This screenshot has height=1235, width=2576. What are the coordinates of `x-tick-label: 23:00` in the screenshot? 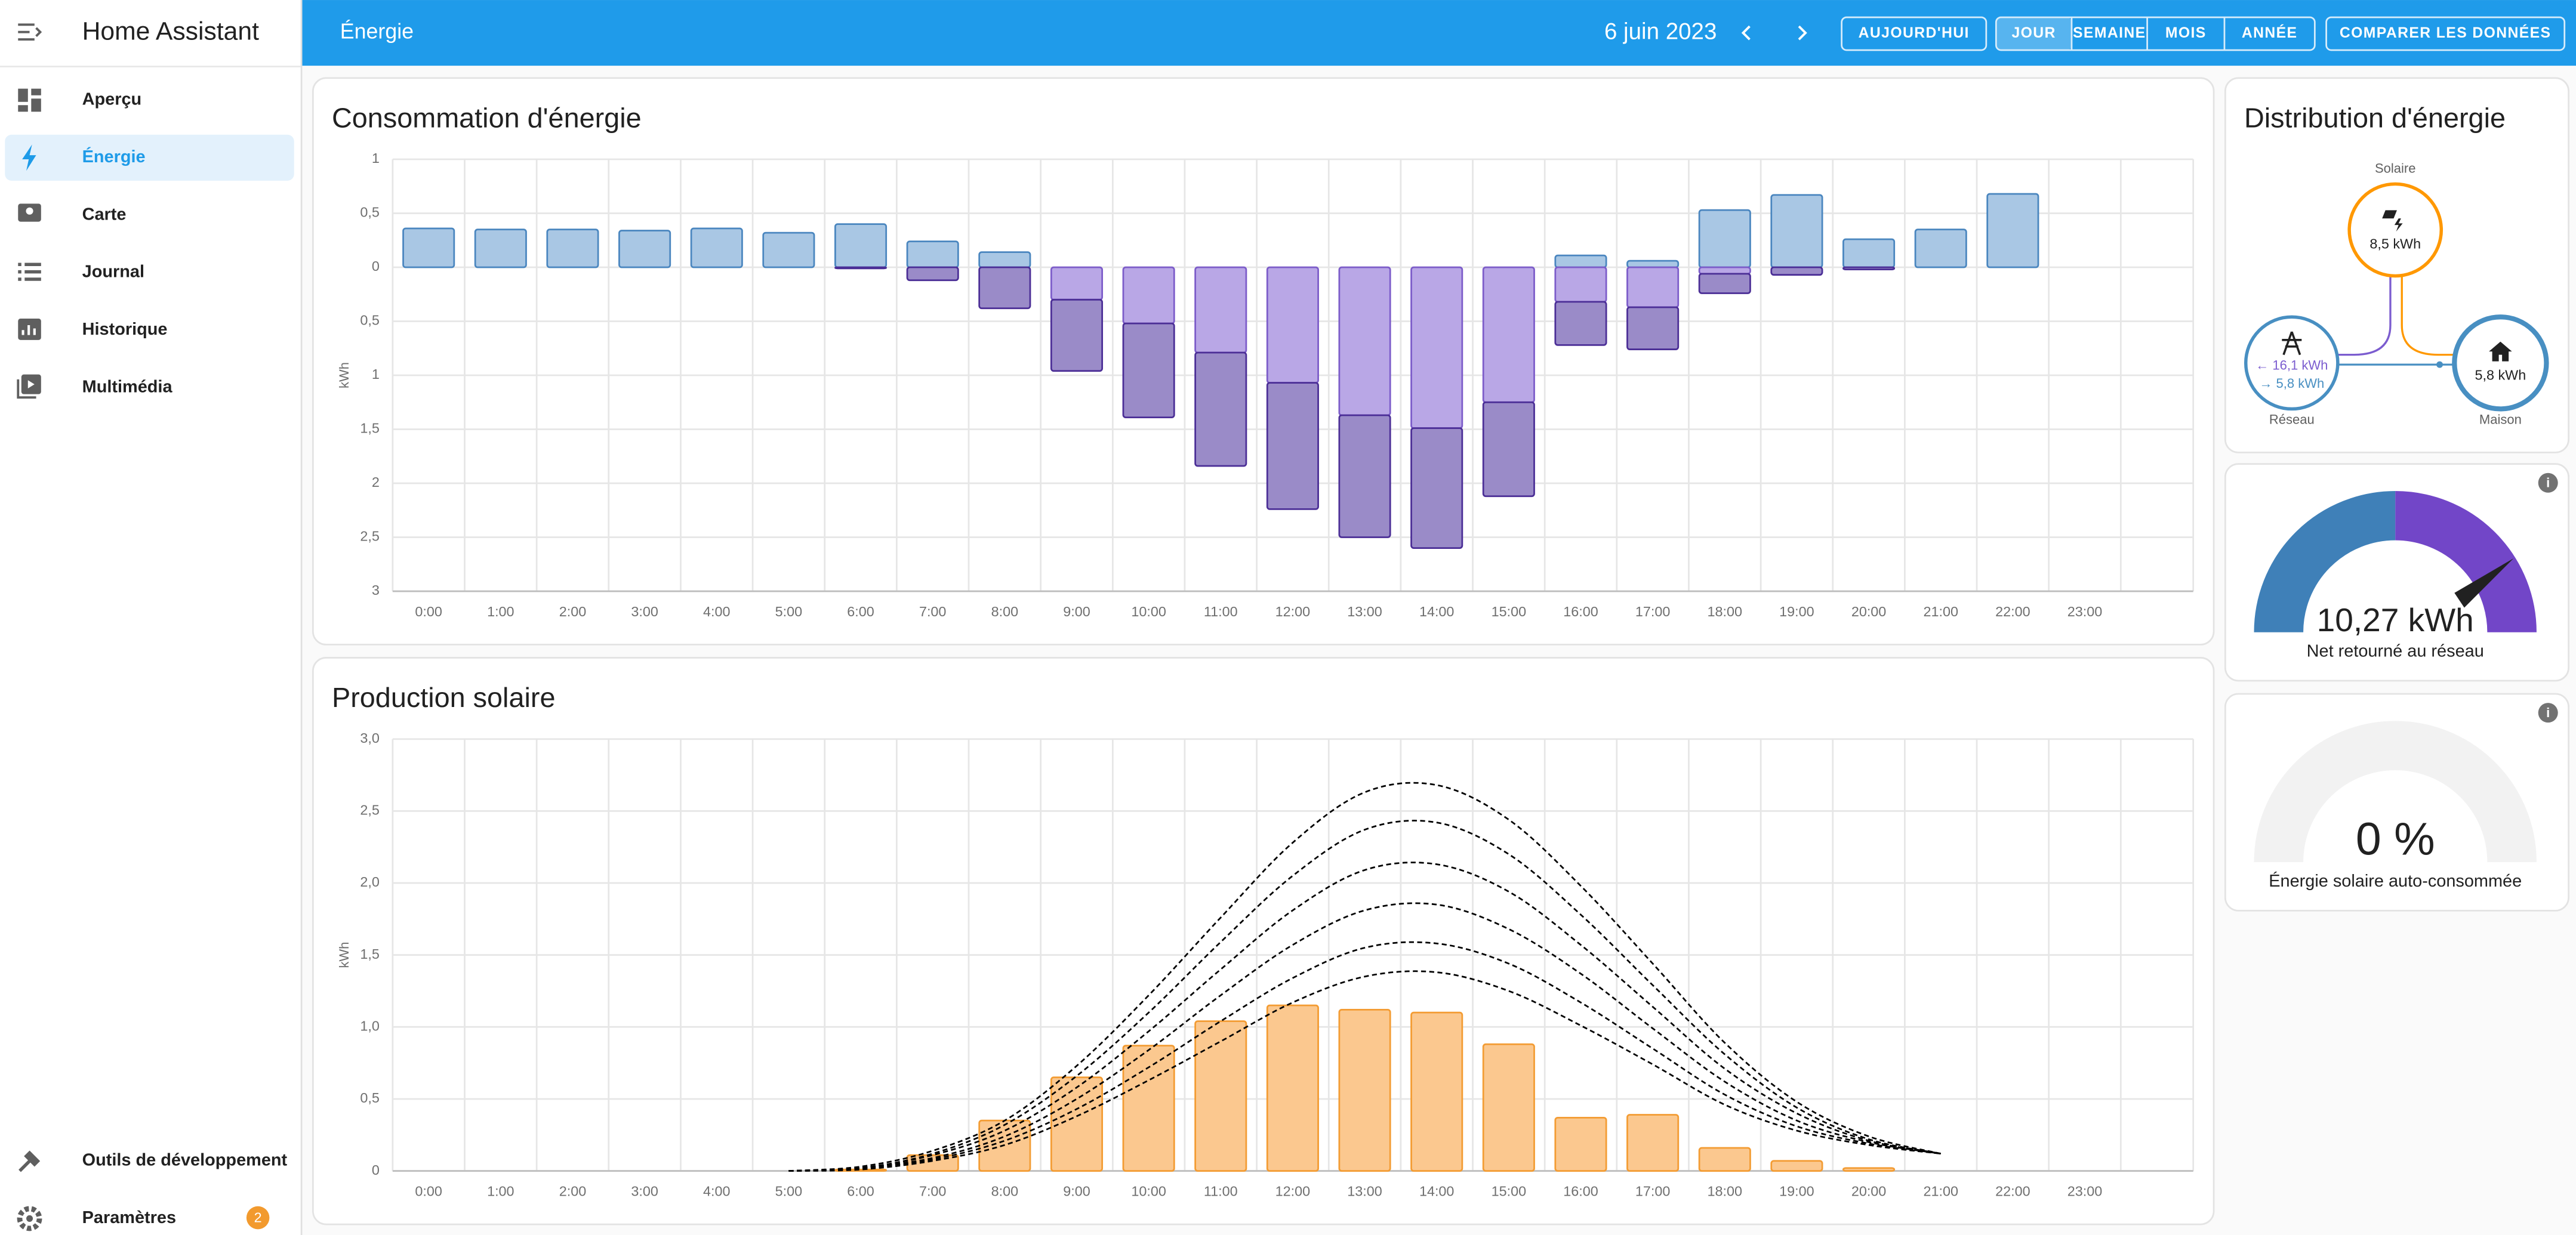 It's located at (2085, 1191).